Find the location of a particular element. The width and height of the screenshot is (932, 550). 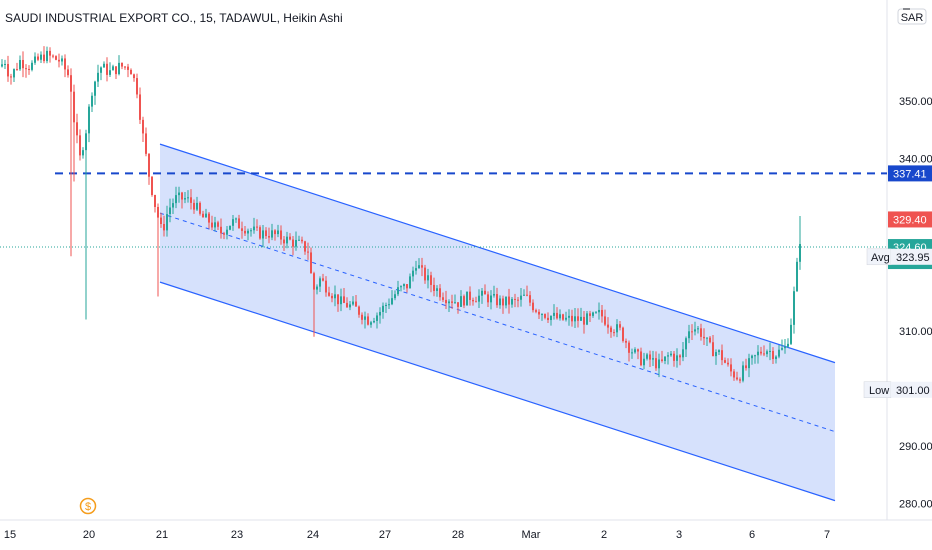

time-tick-label: 2 is located at coordinates (604, 535).